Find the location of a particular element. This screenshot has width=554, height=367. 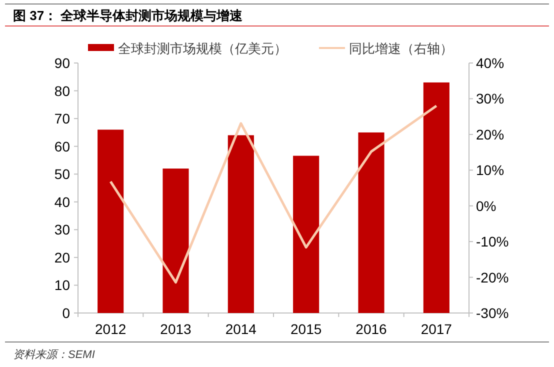

x-tick-label: 2012 is located at coordinates (110, 329).